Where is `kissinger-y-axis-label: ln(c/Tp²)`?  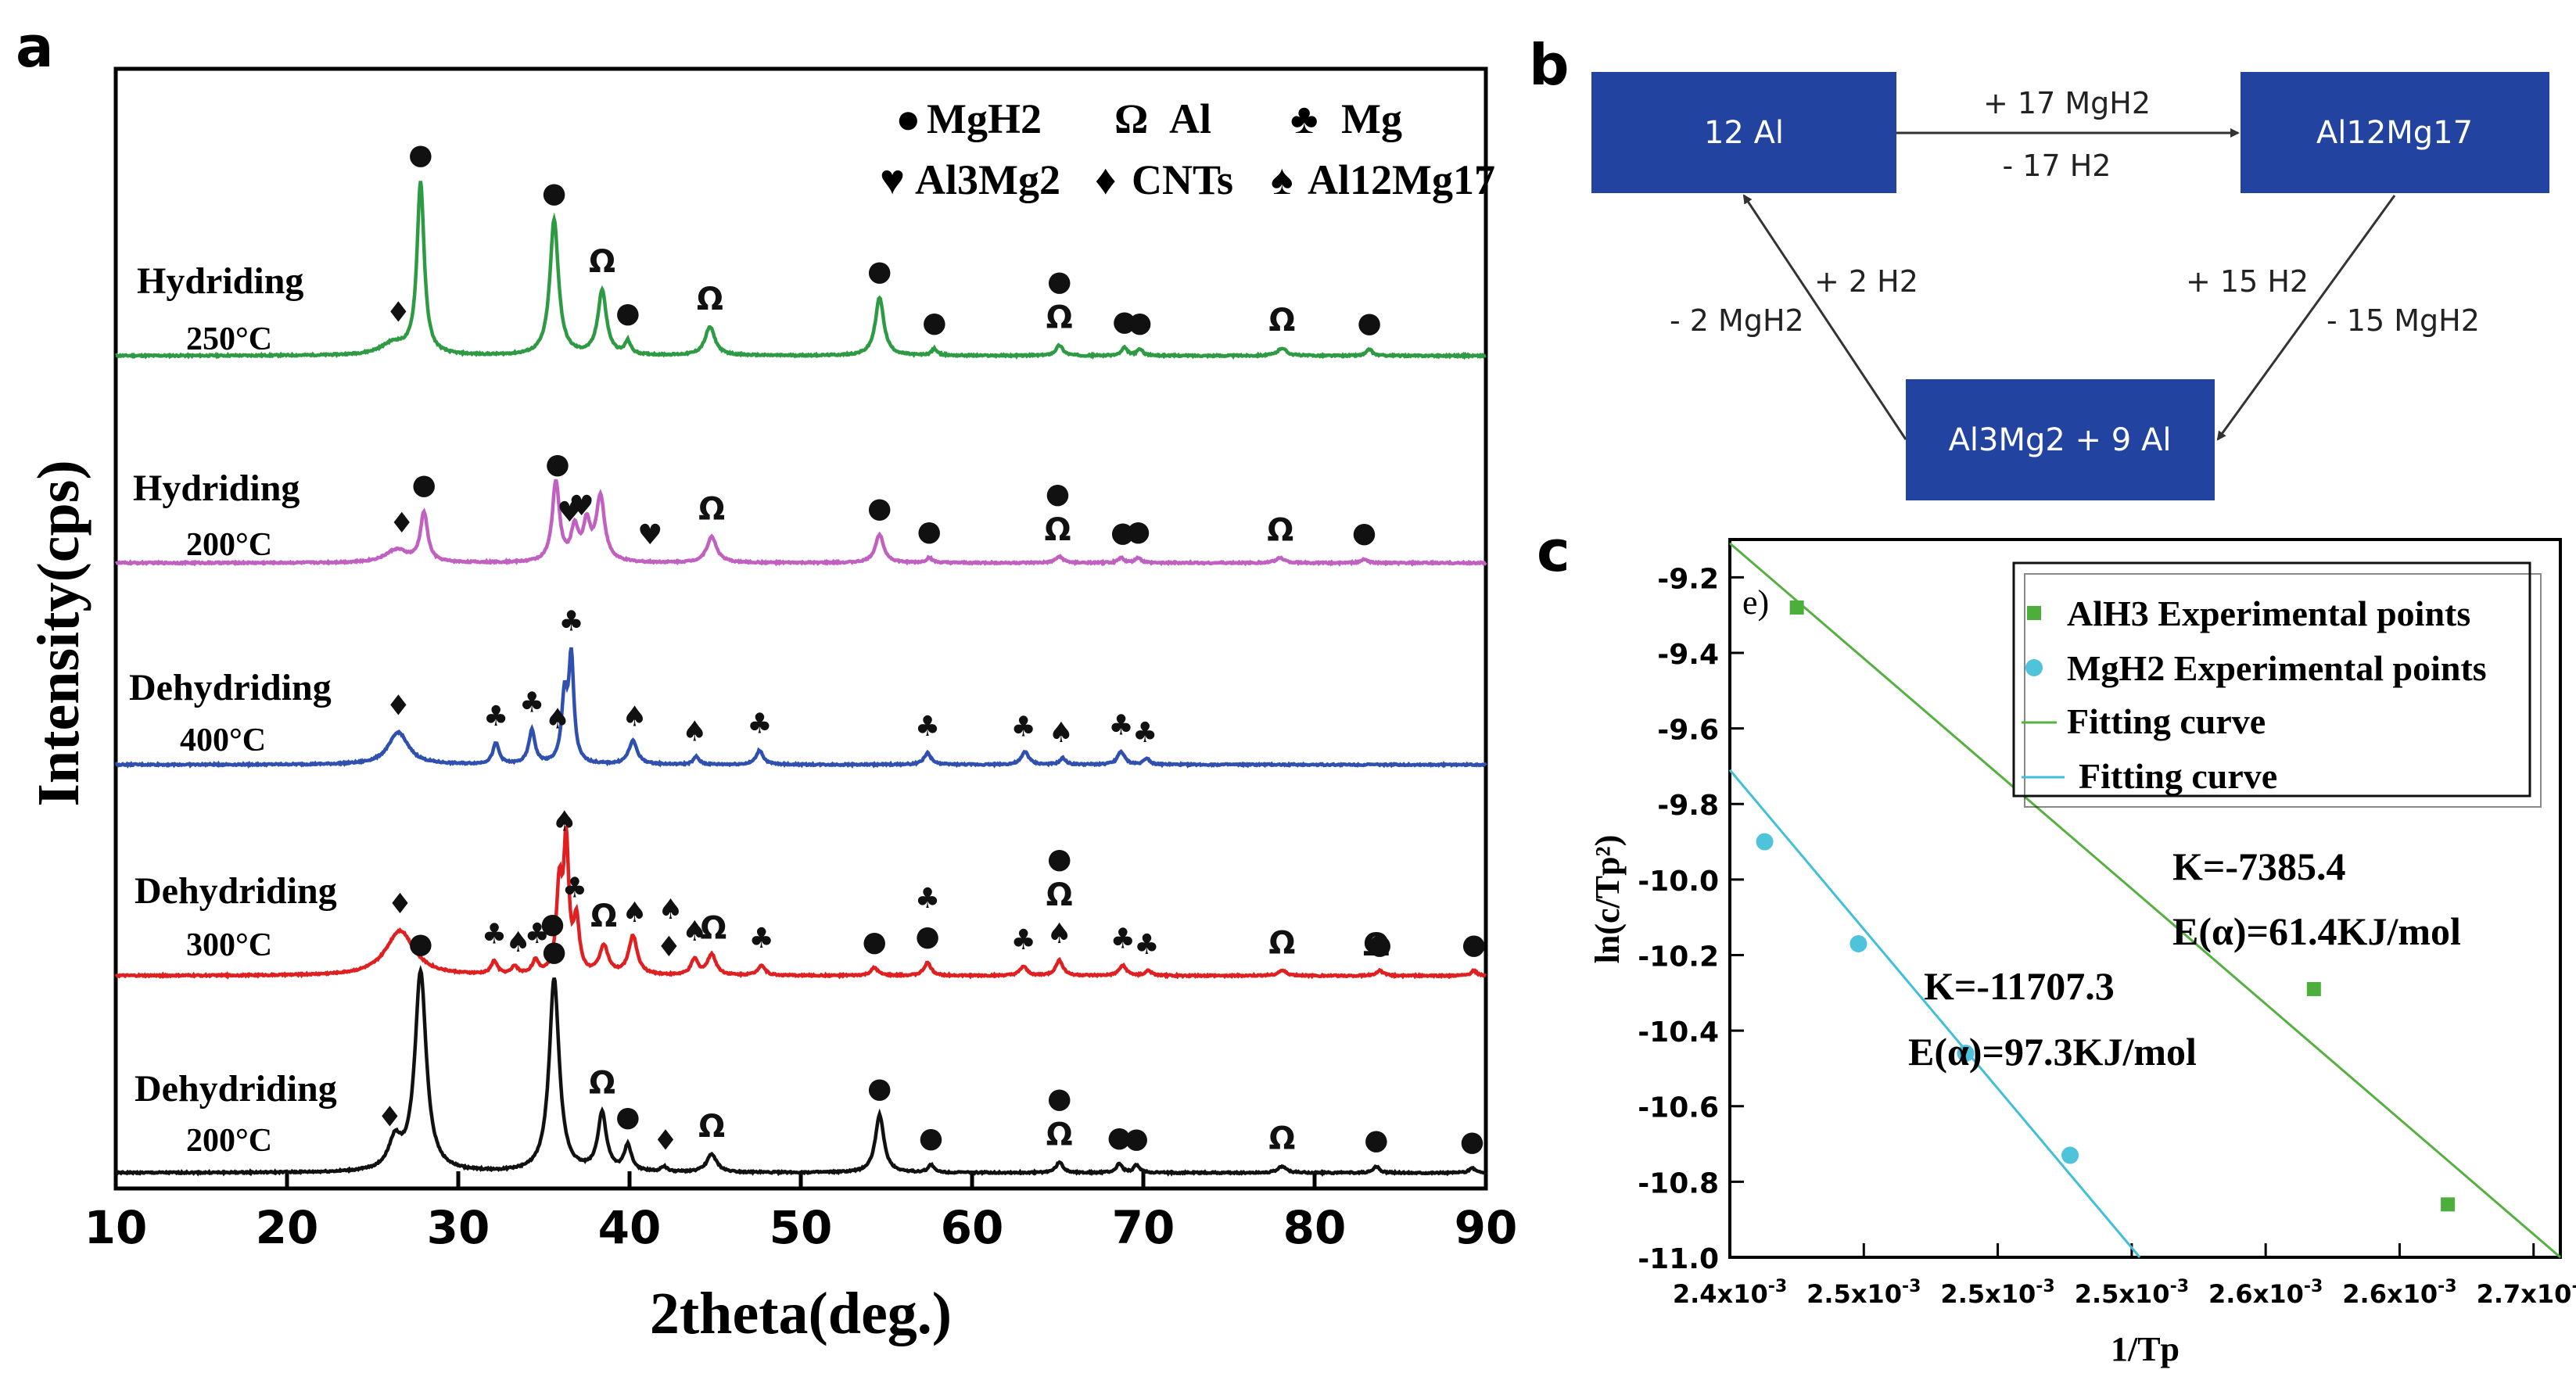 kissinger-y-axis-label: ln(c/Tp²) is located at coordinates (1608, 899).